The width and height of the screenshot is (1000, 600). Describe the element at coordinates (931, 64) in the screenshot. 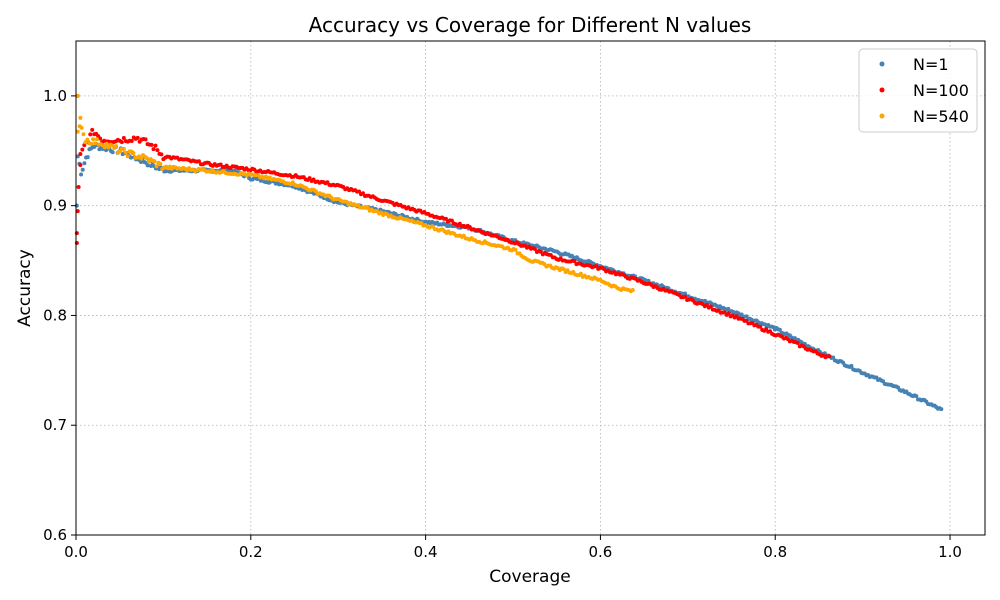

I see `legend-label-n-1: N=1` at that location.